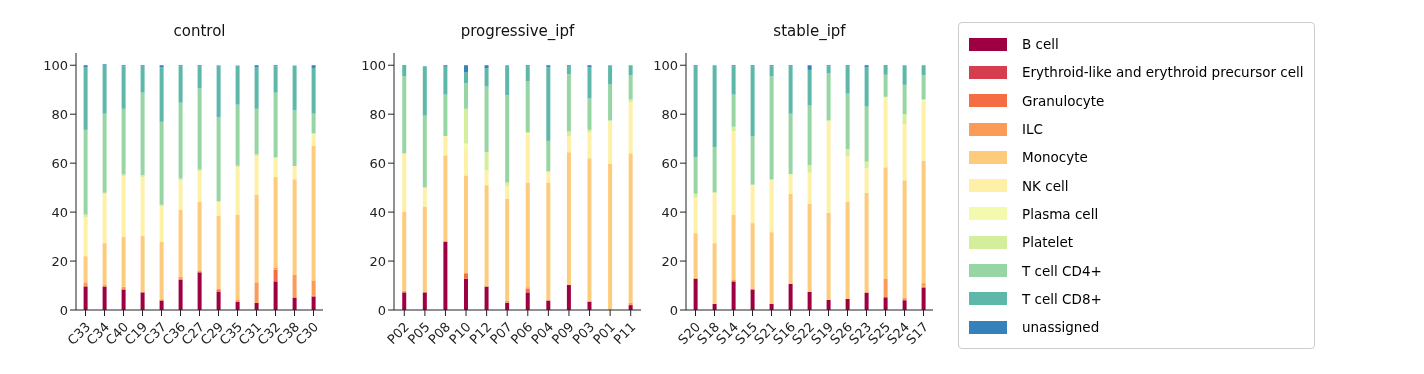 The width and height of the screenshot is (1424, 374). I want to click on legend-label: unassigned, so click(1061, 327).